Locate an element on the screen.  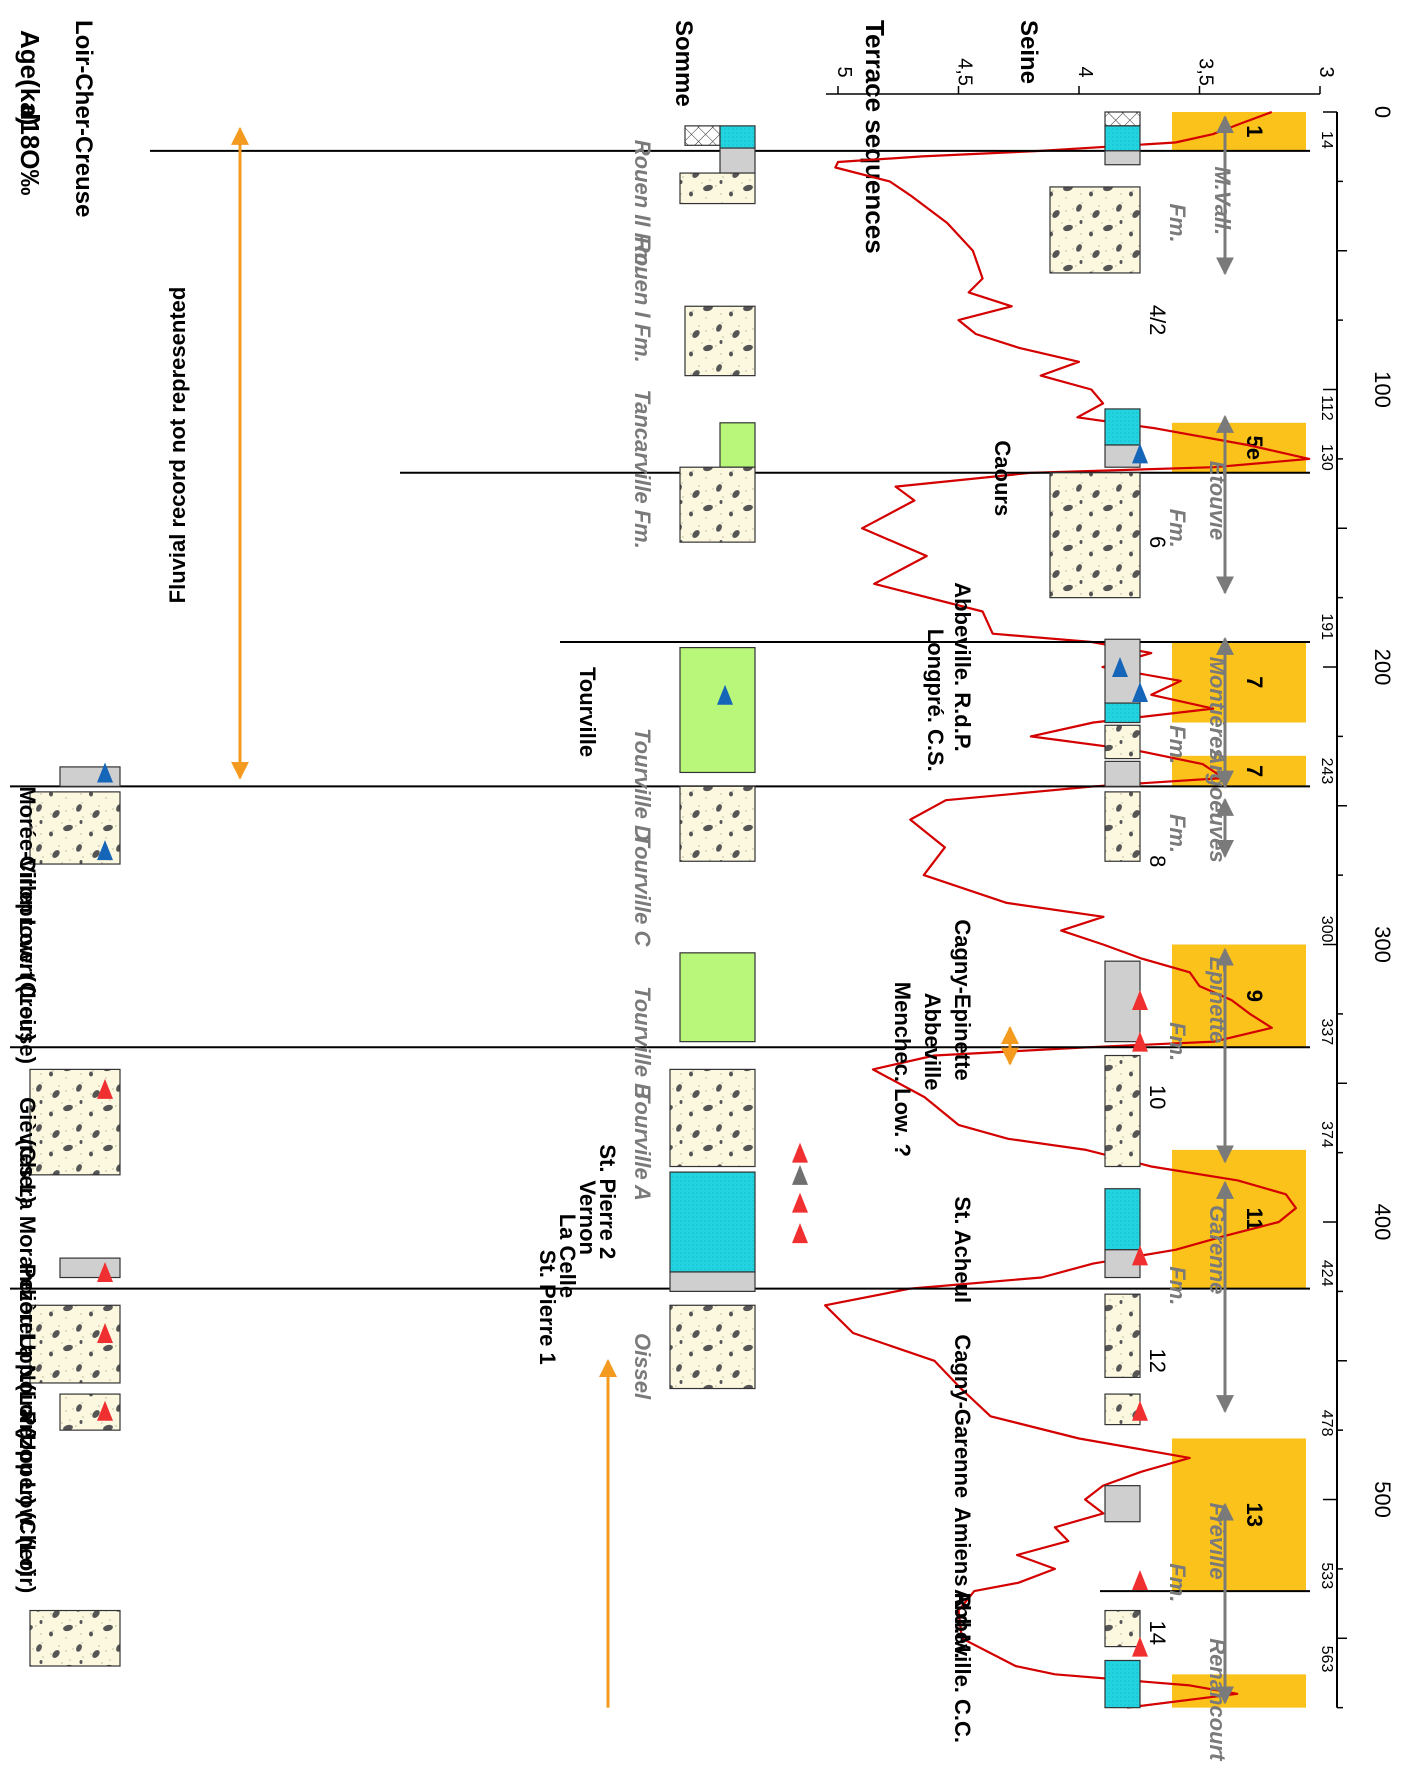
cold-stage-label: 12 is located at coordinates (1157, 1361).